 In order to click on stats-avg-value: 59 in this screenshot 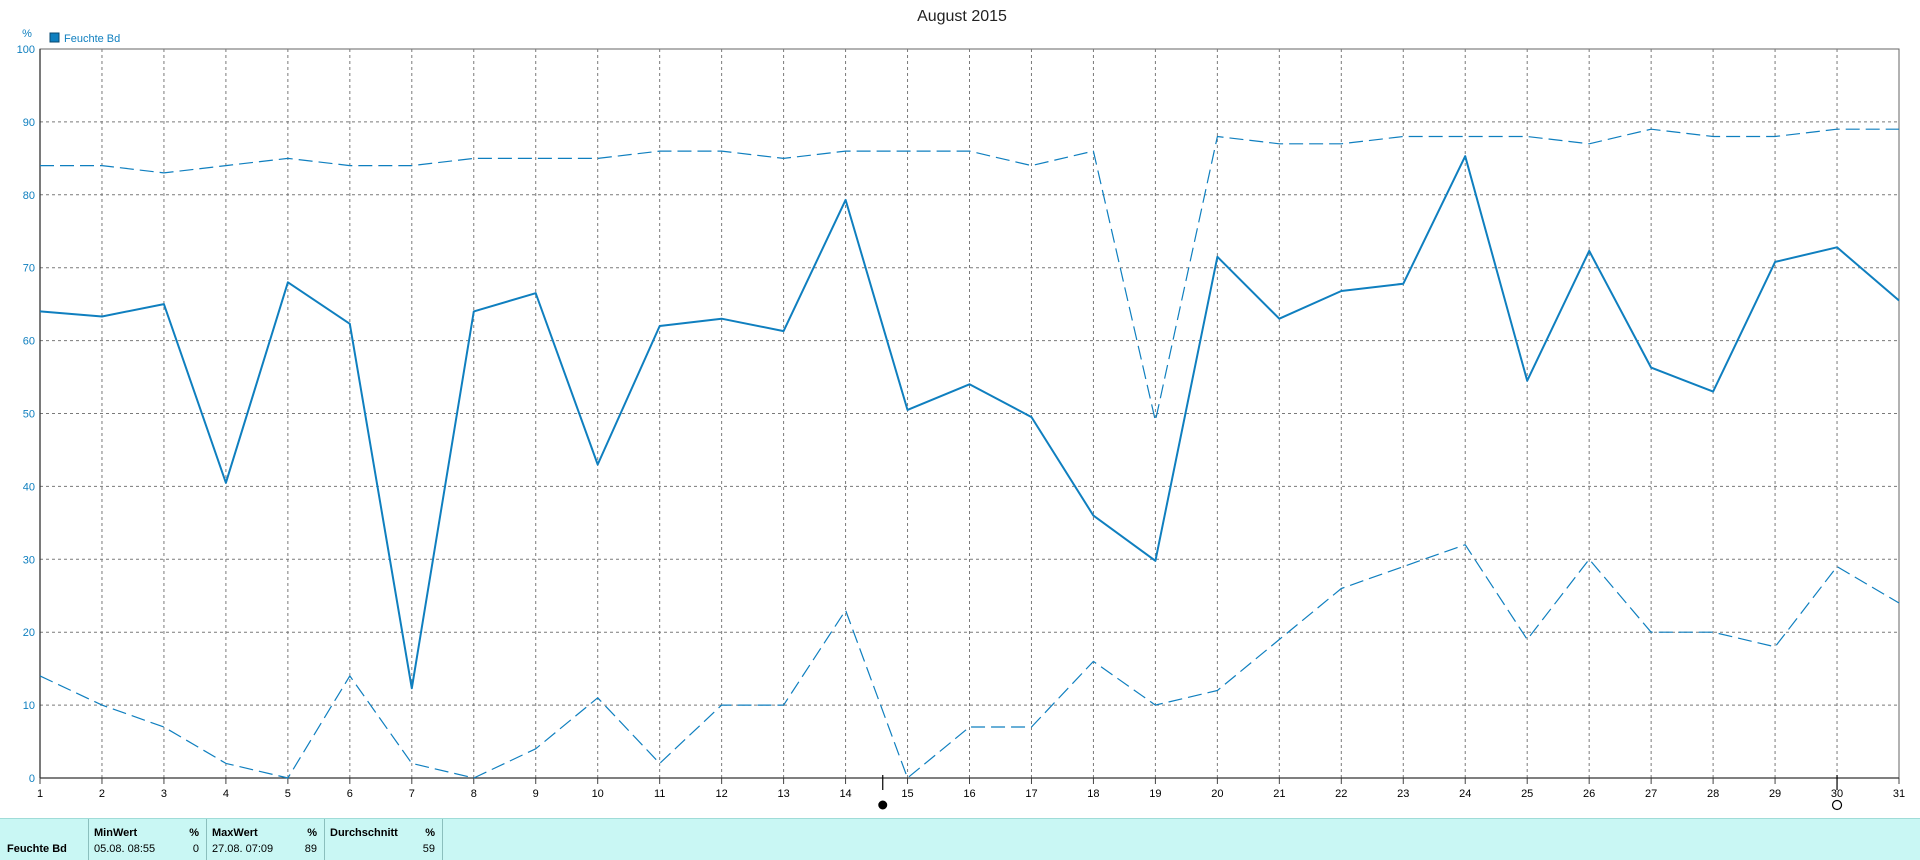, I will do `click(428, 849)`.